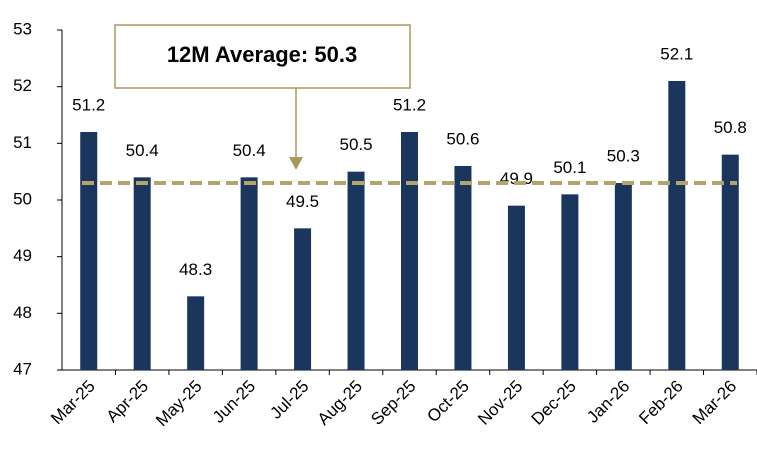  What do you see at coordinates (195, 269) in the screenshot?
I see `value-label: 48.3` at bounding box center [195, 269].